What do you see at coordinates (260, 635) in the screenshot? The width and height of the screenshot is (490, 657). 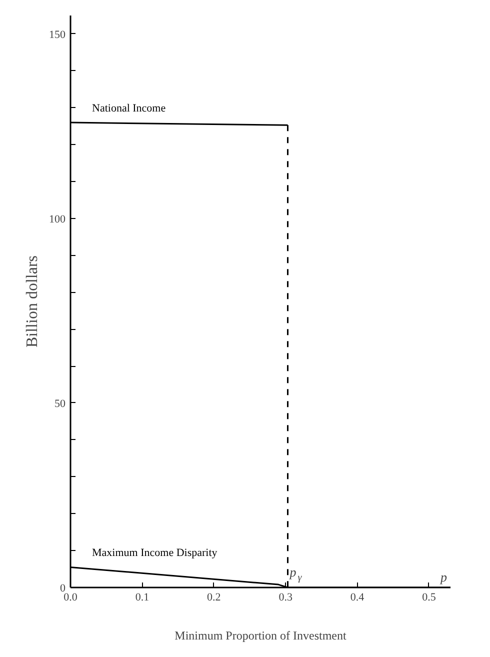 I see `x-axis-title: Minimum Proportion of Investment` at bounding box center [260, 635].